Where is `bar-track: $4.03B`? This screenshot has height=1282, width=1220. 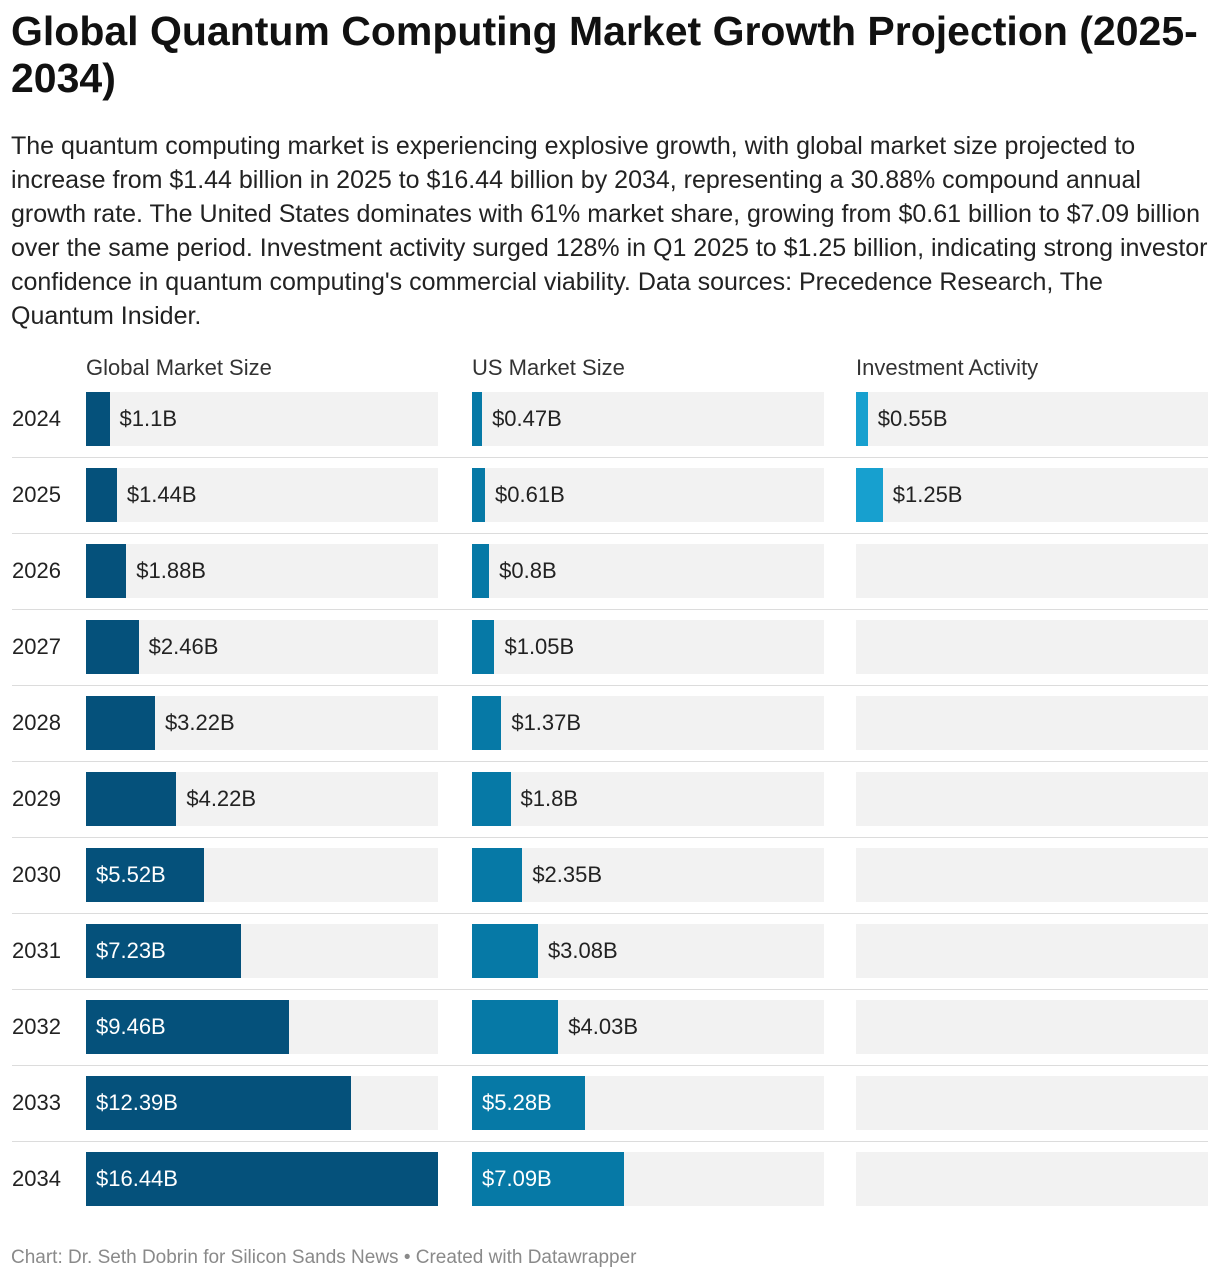
bar-track: $4.03B is located at coordinates (648, 1027).